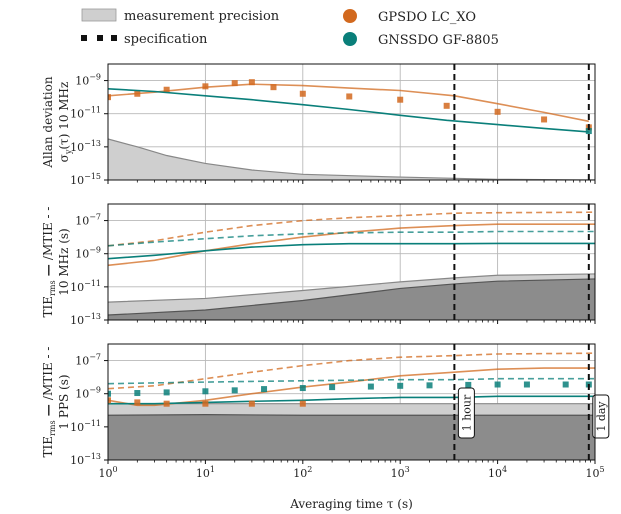 This screenshot has height=514, width=621. I want to click on x-tick-label: 10⁵, so click(594, 472).